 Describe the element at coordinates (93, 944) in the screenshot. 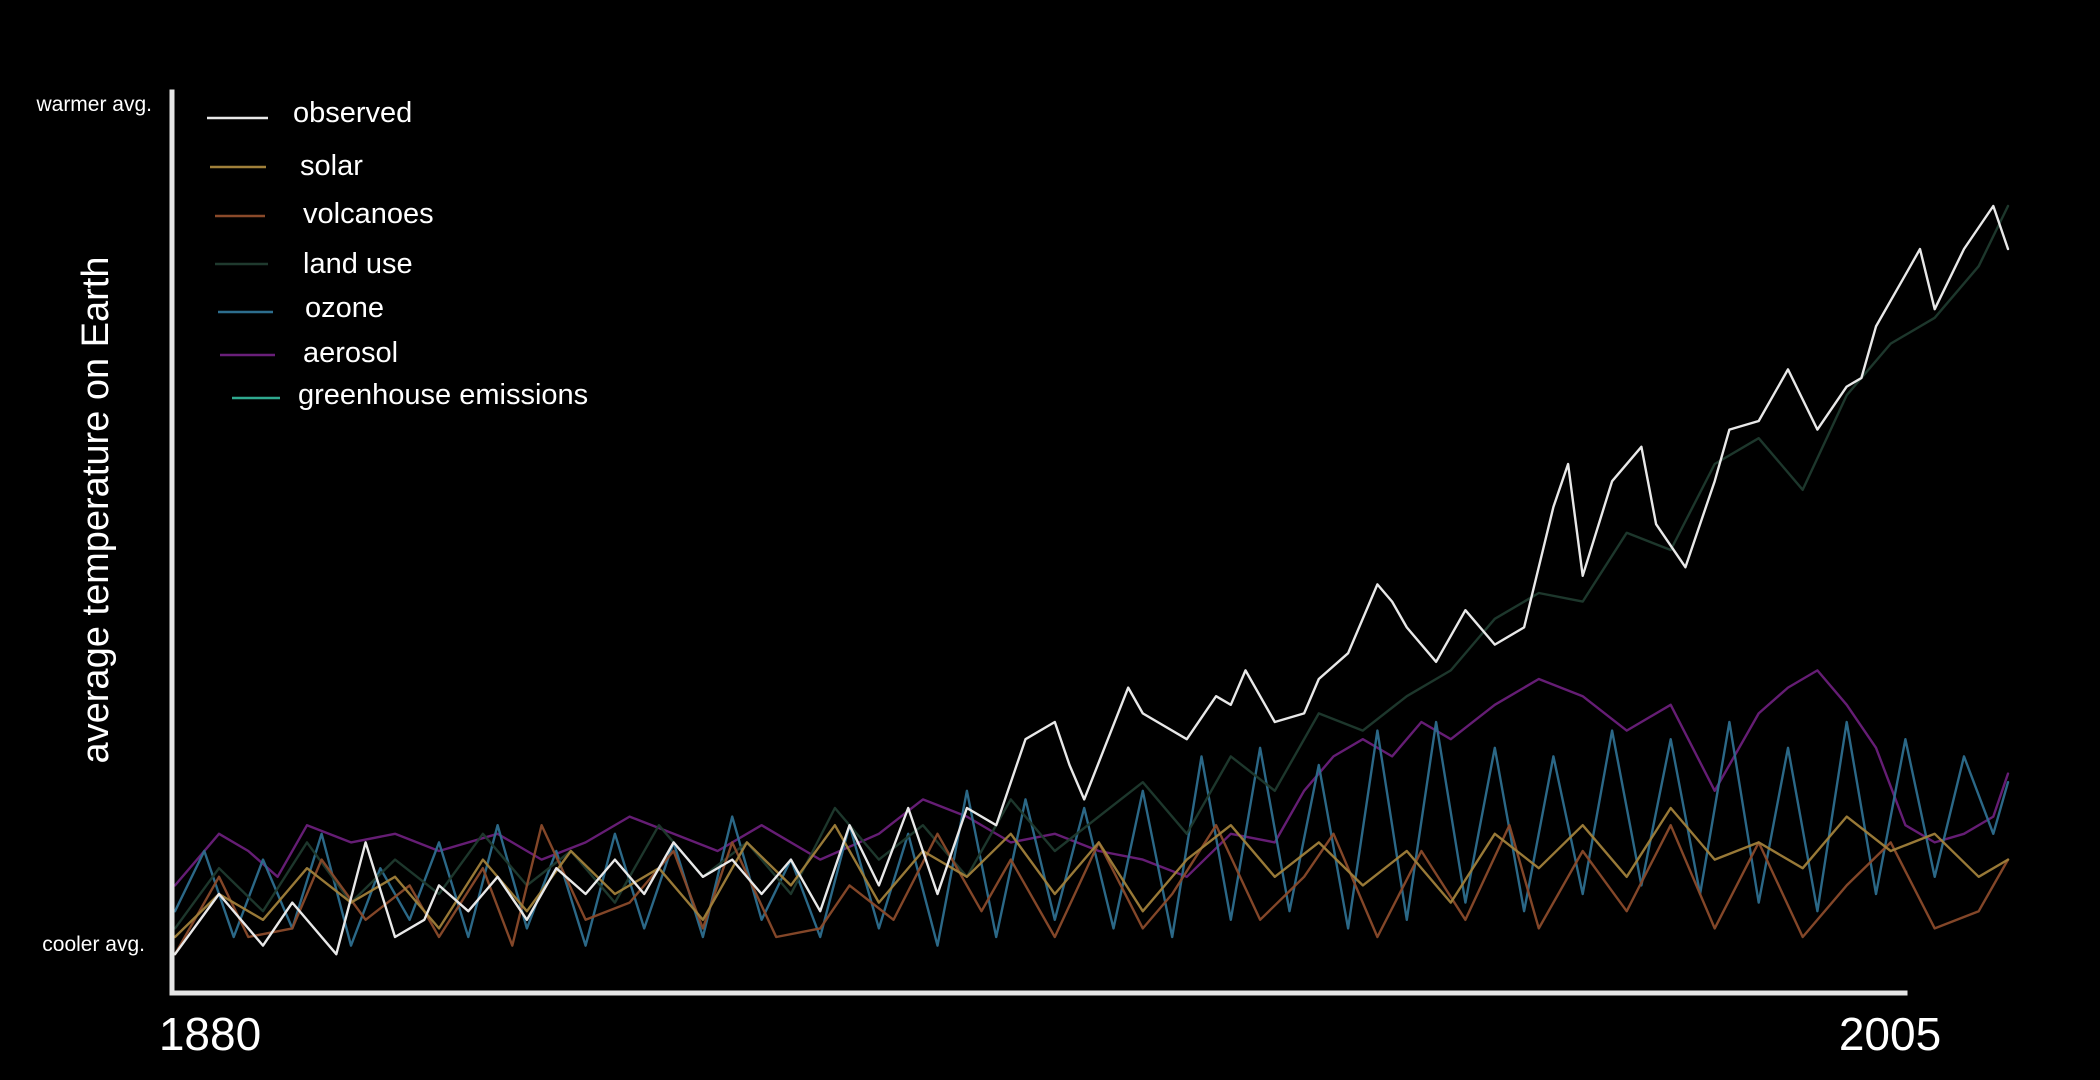

I see `y-bottom-label: cooler avg.` at that location.